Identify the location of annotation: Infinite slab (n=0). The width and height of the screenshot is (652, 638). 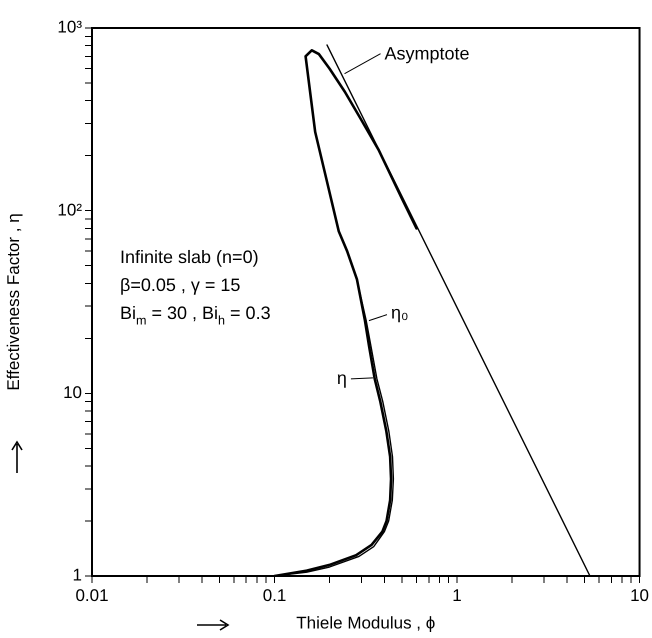
(189, 257).